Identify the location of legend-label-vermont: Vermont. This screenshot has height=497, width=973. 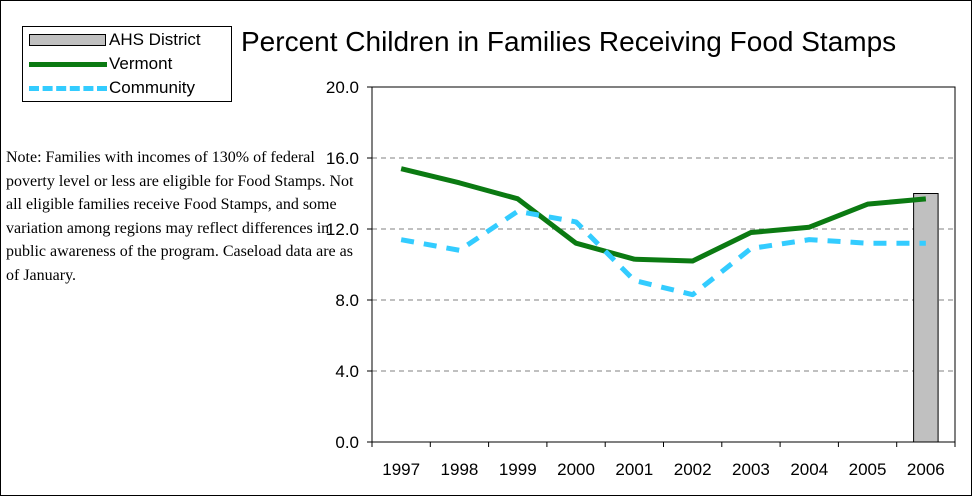
(141, 63).